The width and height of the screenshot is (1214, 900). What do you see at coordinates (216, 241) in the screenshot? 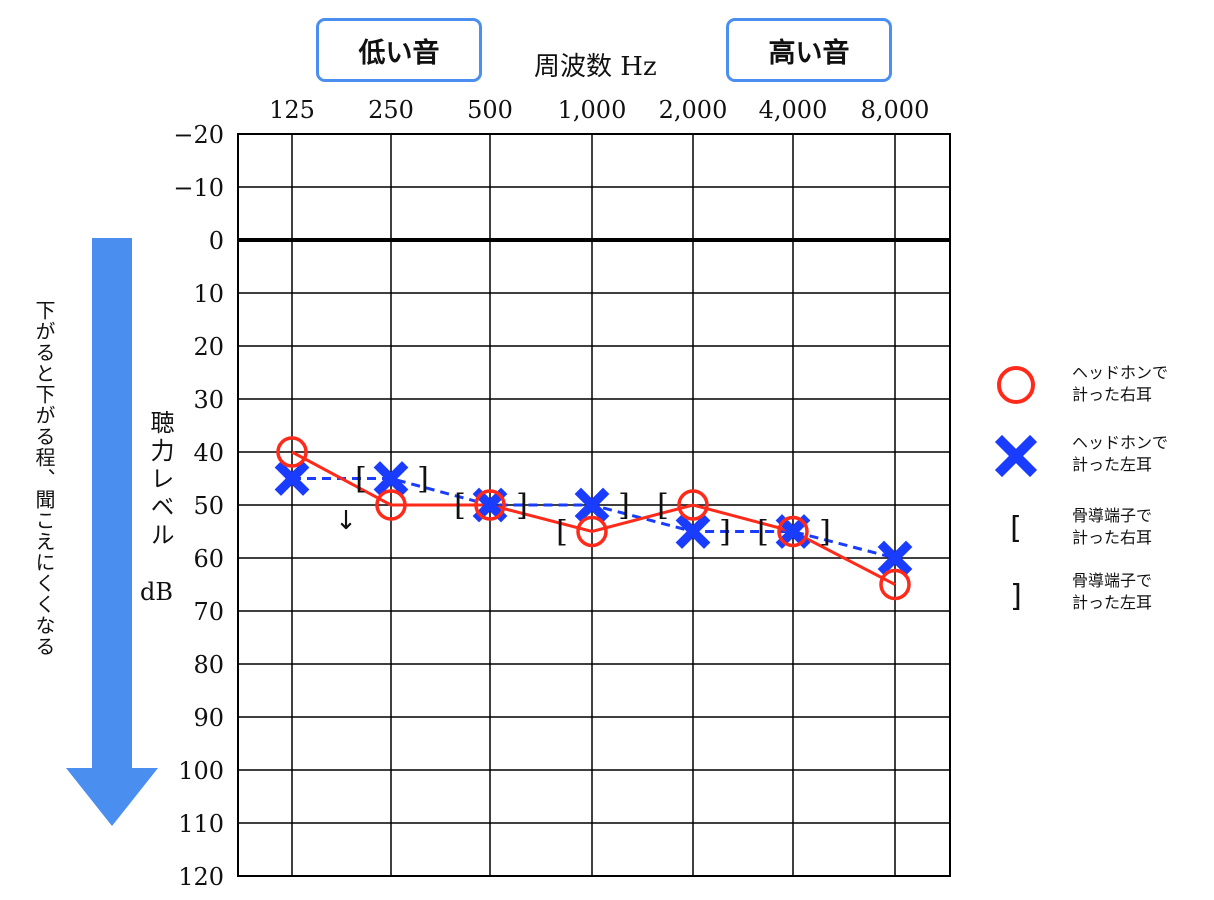
I see `y-tick-label: 0` at bounding box center [216, 241].